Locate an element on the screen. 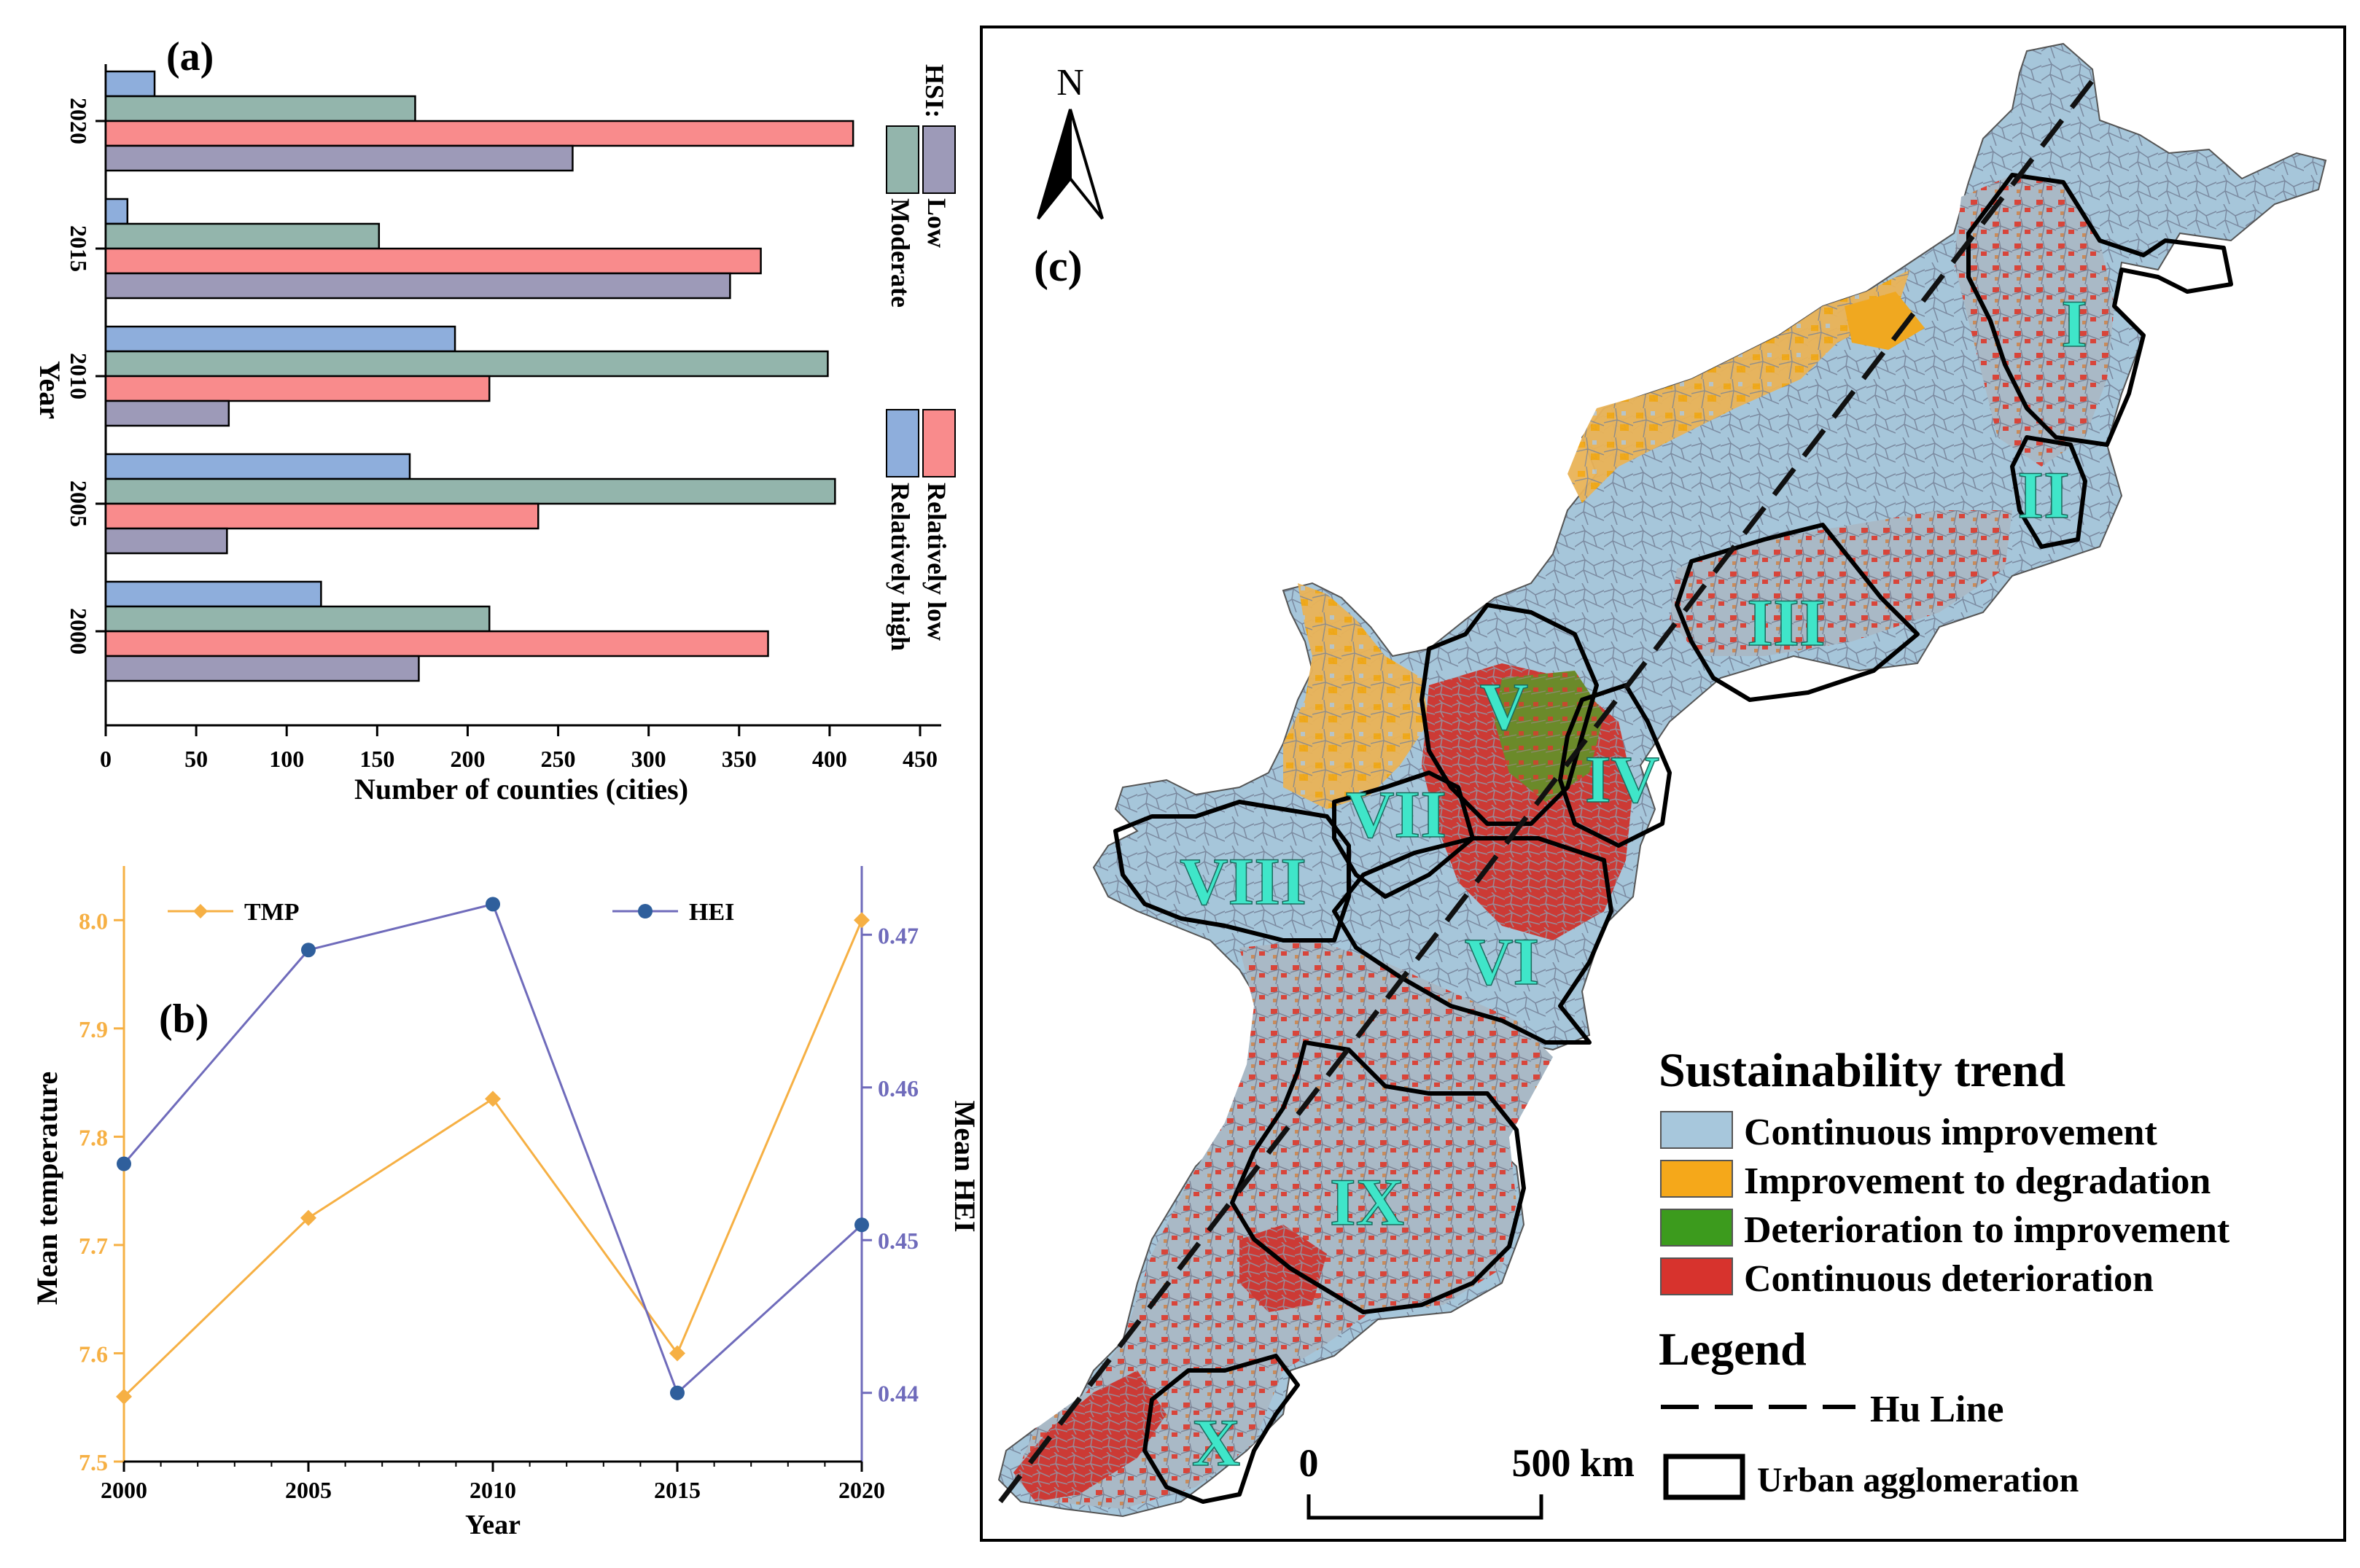 The image size is (2360, 1568). a-x-tick-100: 100 is located at coordinates (286, 759).